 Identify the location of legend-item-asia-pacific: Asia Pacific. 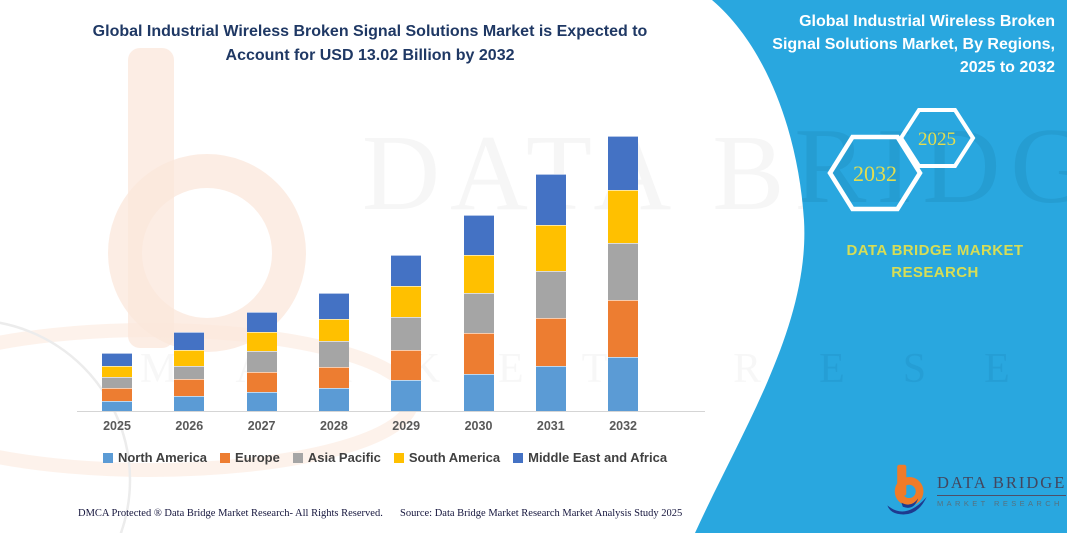
(336, 457).